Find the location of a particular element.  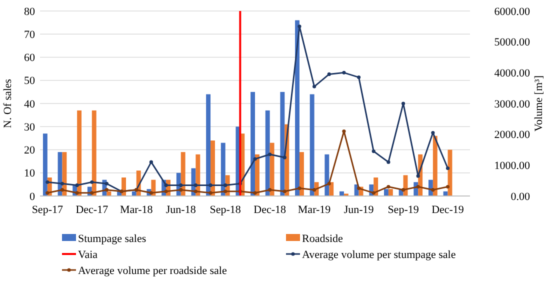

y-tick-label: 60 is located at coordinates (30, 58).